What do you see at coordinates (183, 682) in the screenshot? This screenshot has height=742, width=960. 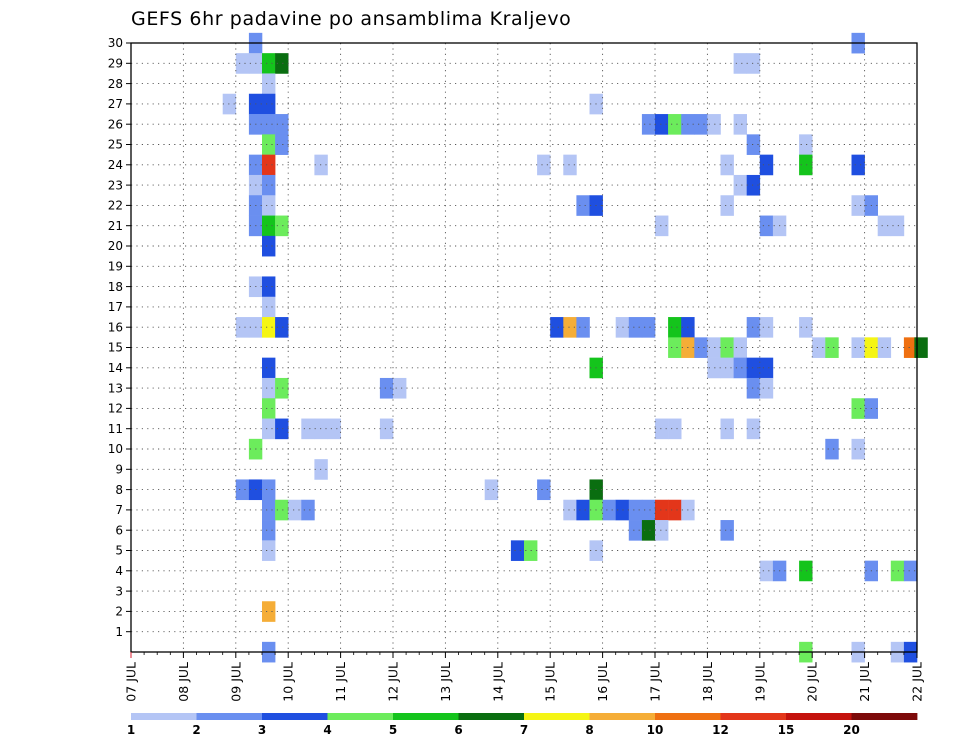 I see `x-tick-label: 08 JUL` at bounding box center [183, 682].